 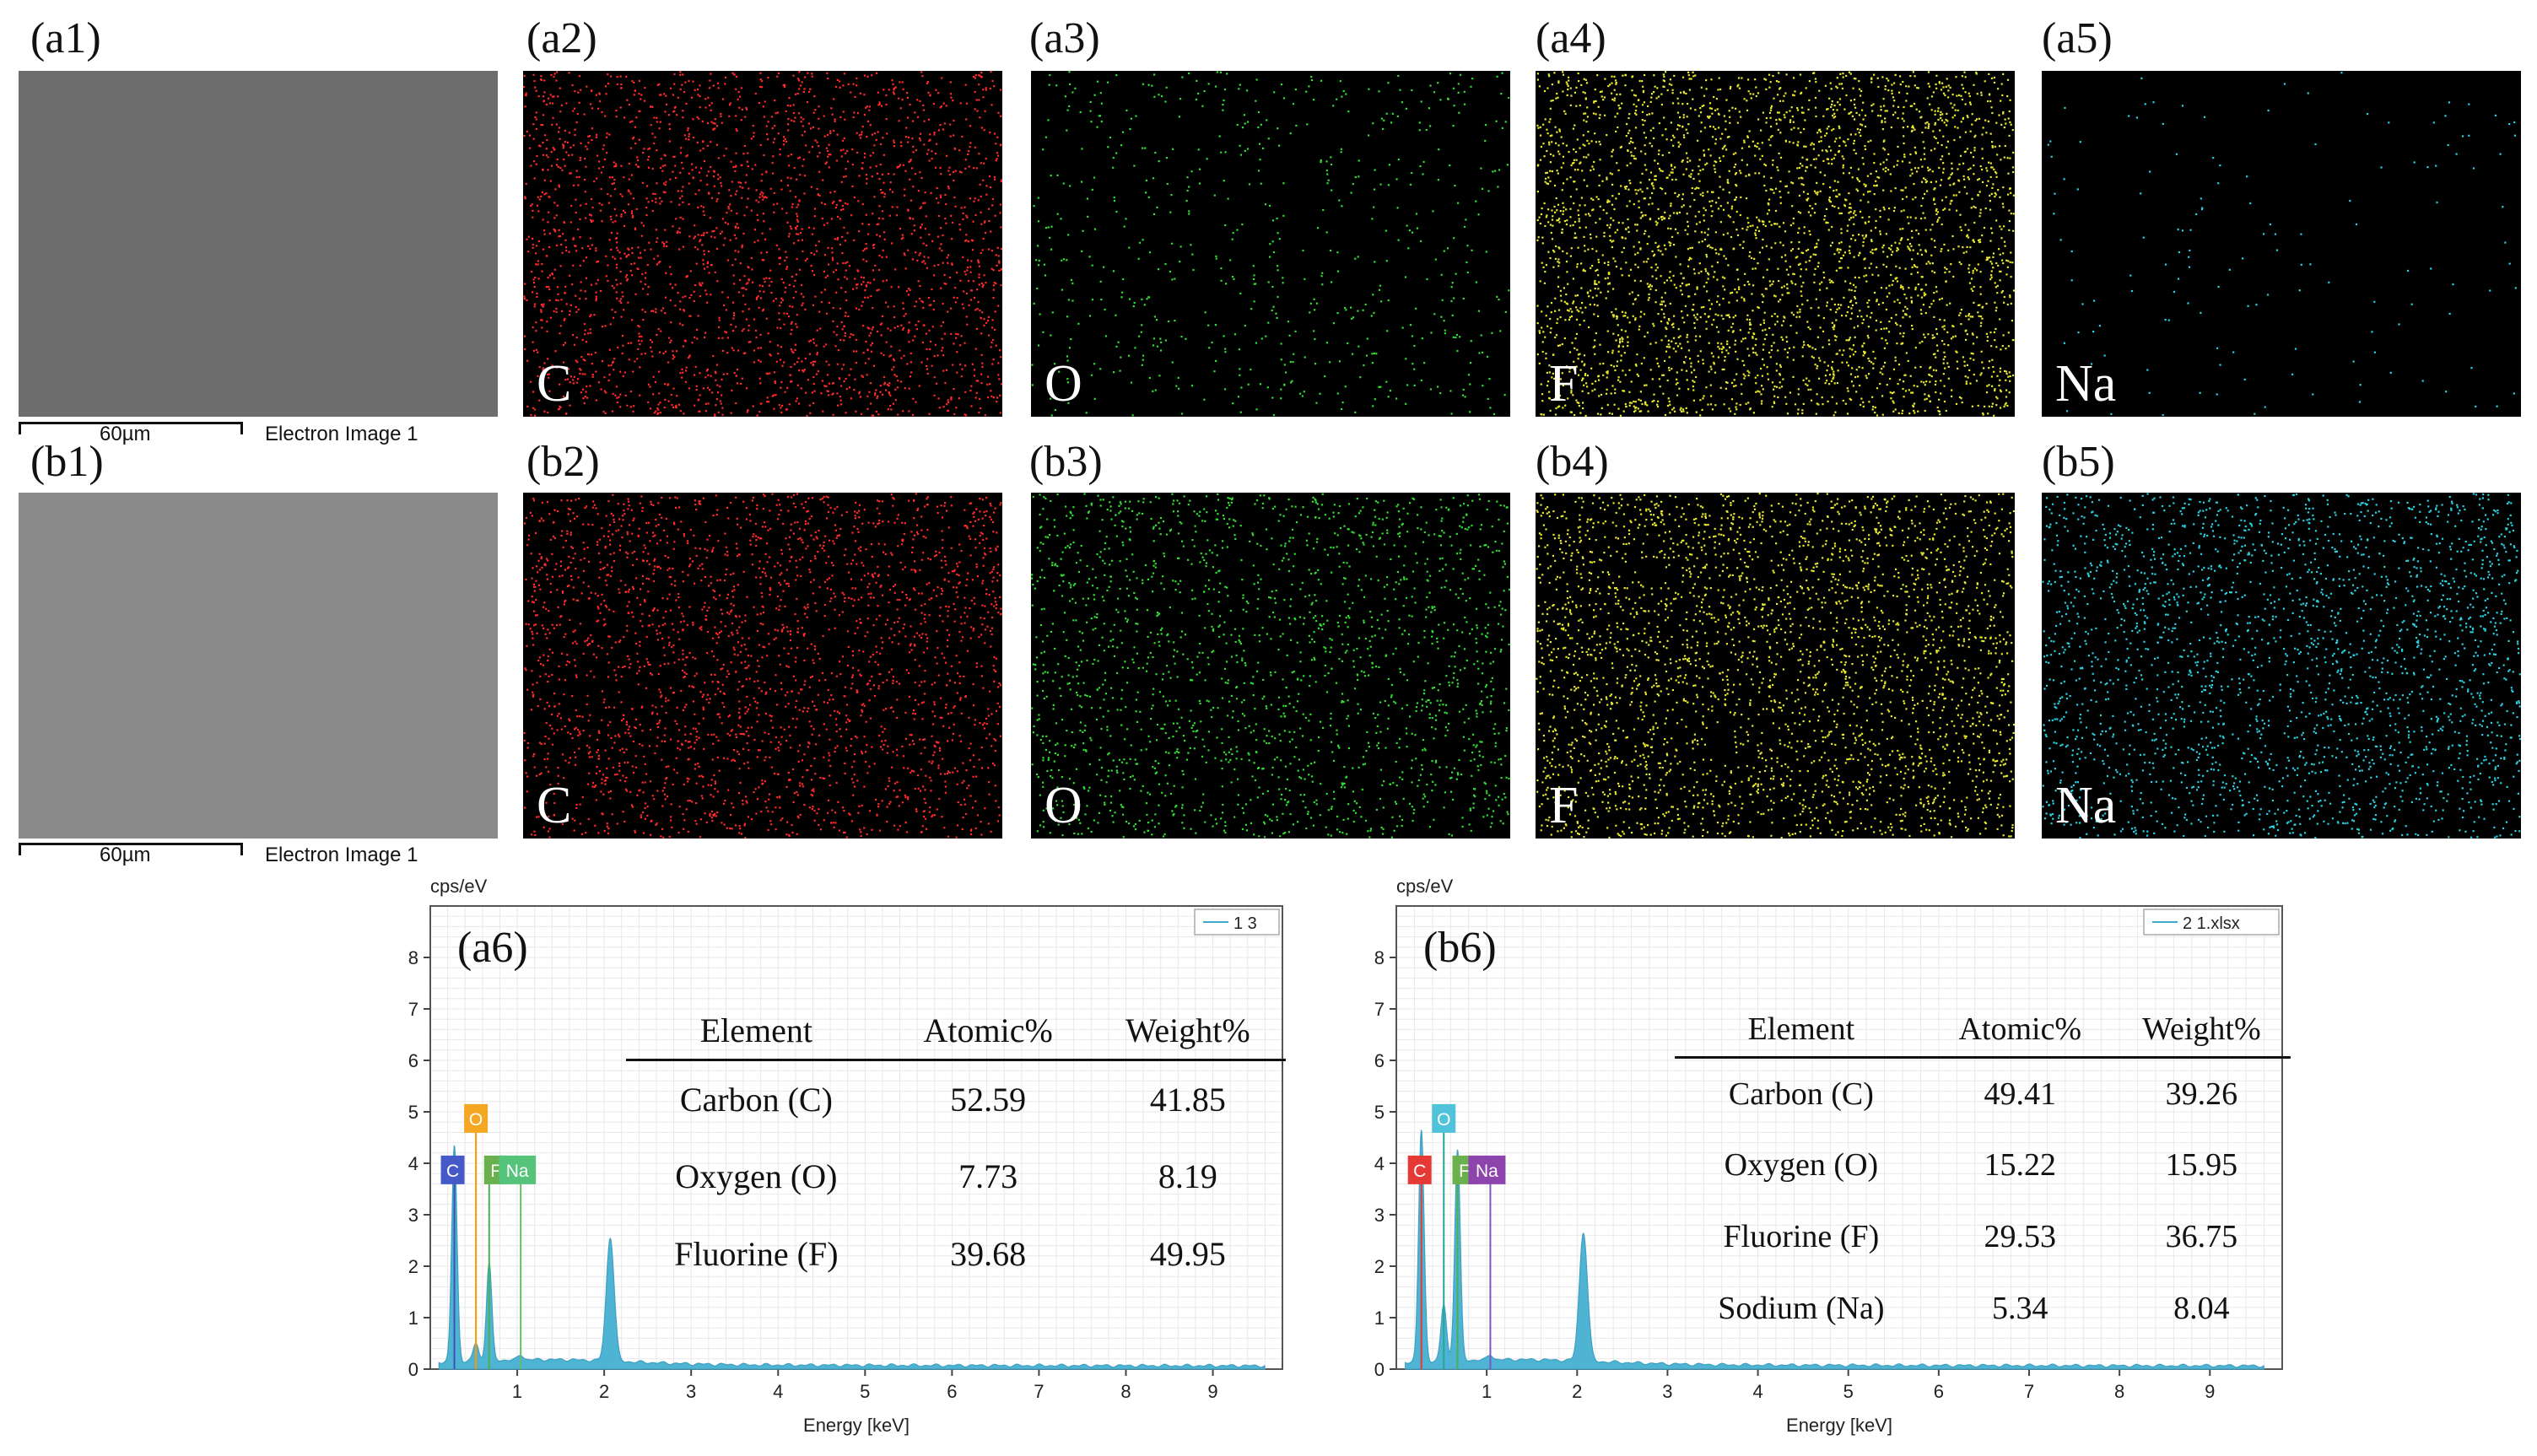 What do you see at coordinates (125, 434) in the screenshot?
I see `scale-label-a1: 60µm` at bounding box center [125, 434].